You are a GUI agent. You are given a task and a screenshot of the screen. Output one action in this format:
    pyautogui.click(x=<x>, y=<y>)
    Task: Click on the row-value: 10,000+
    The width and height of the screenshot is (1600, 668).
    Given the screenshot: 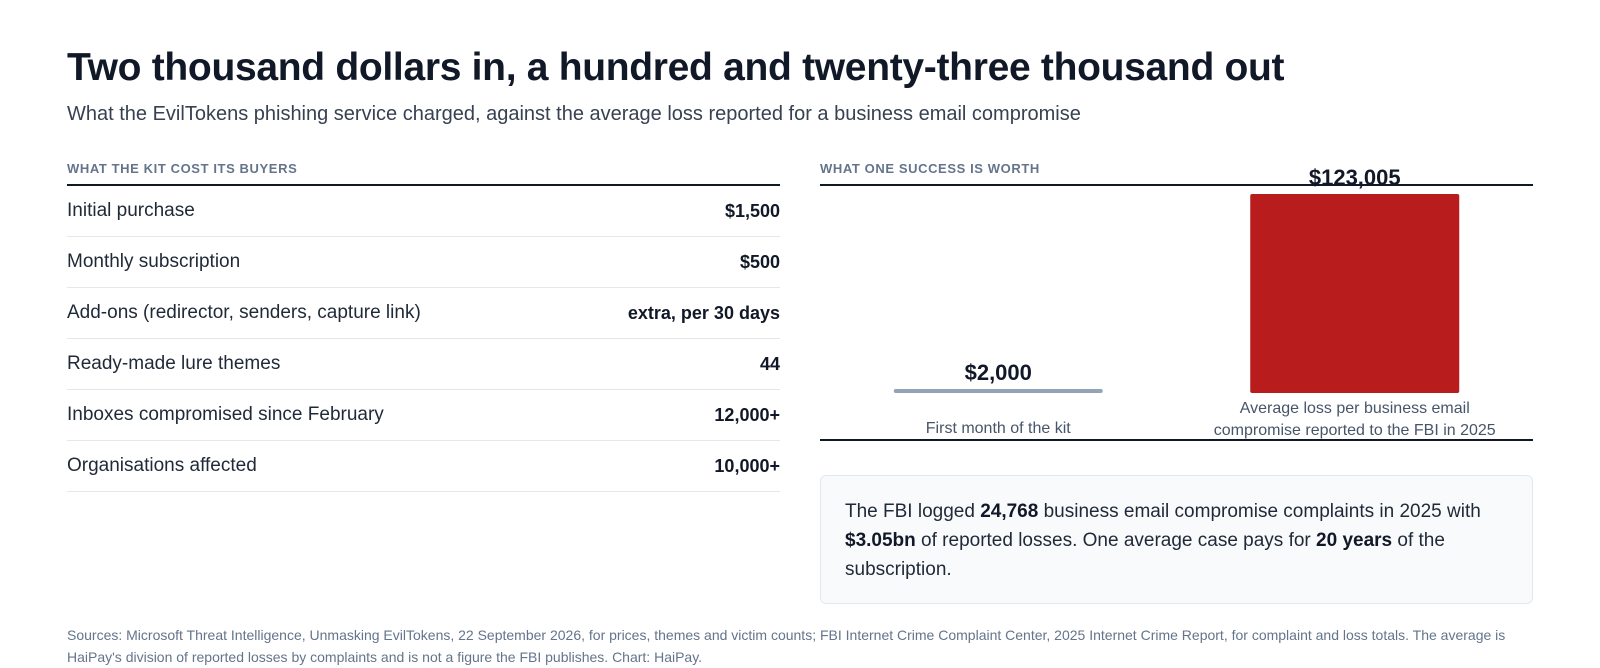 What is the action you would take?
    pyautogui.click(x=747, y=465)
    